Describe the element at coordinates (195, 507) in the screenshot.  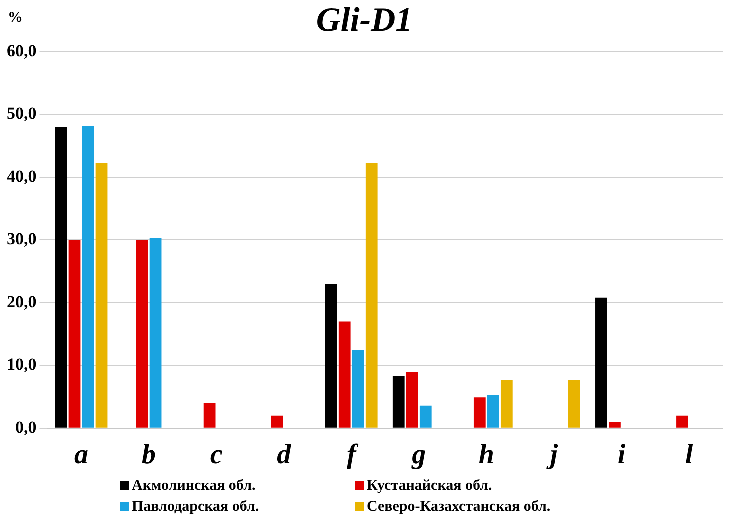
I see `legend-label: Павлодарская обл.` at that location.